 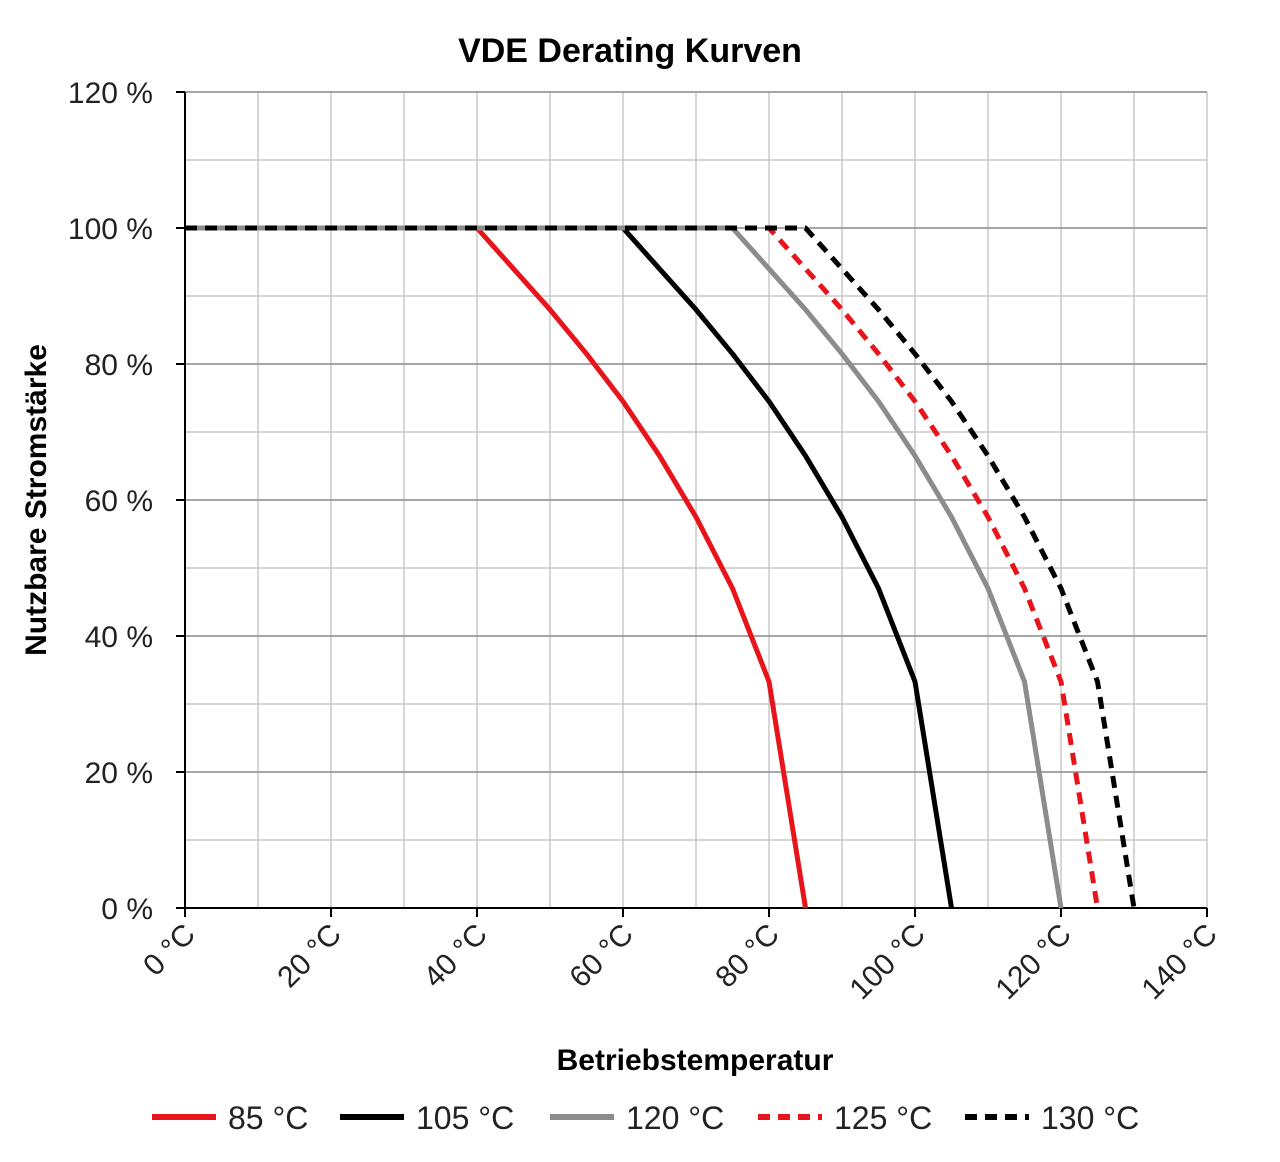 I want to click on y-tick-label: 120 %, so click(x=110, y=93).